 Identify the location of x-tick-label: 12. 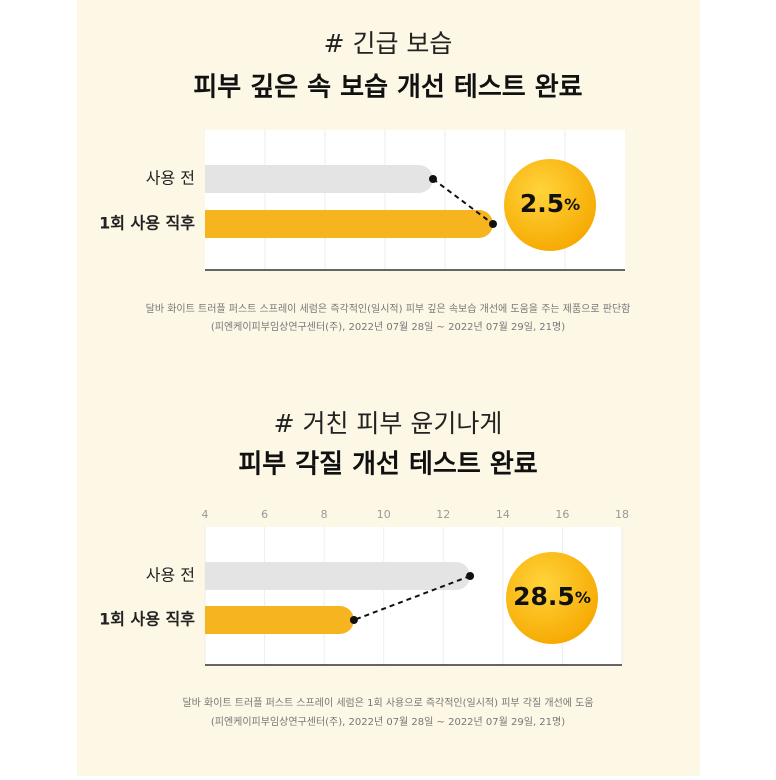
(443, 514).